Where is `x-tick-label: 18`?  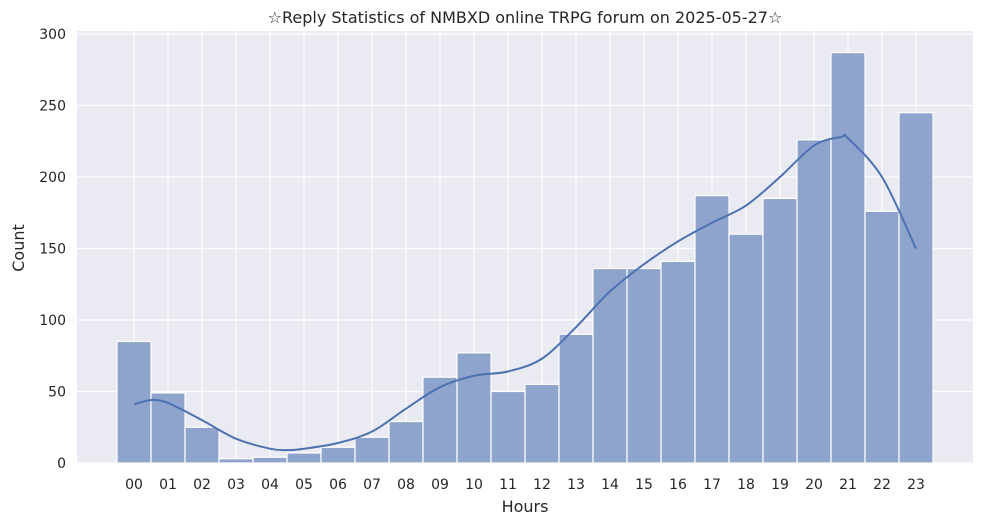 x-tick-label: 18 is located at coordinates (746, 485).